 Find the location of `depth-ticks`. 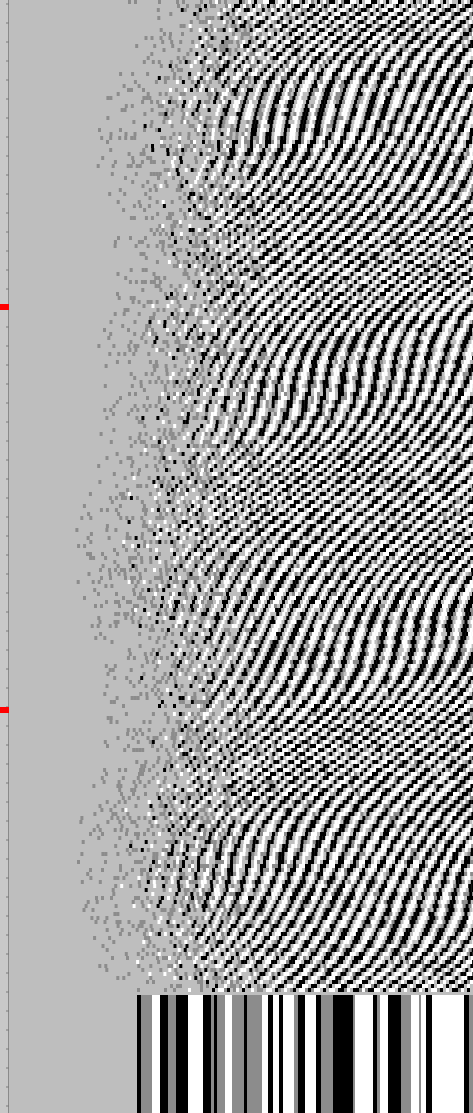

depth-ticks is located at coordinates (4, 555).